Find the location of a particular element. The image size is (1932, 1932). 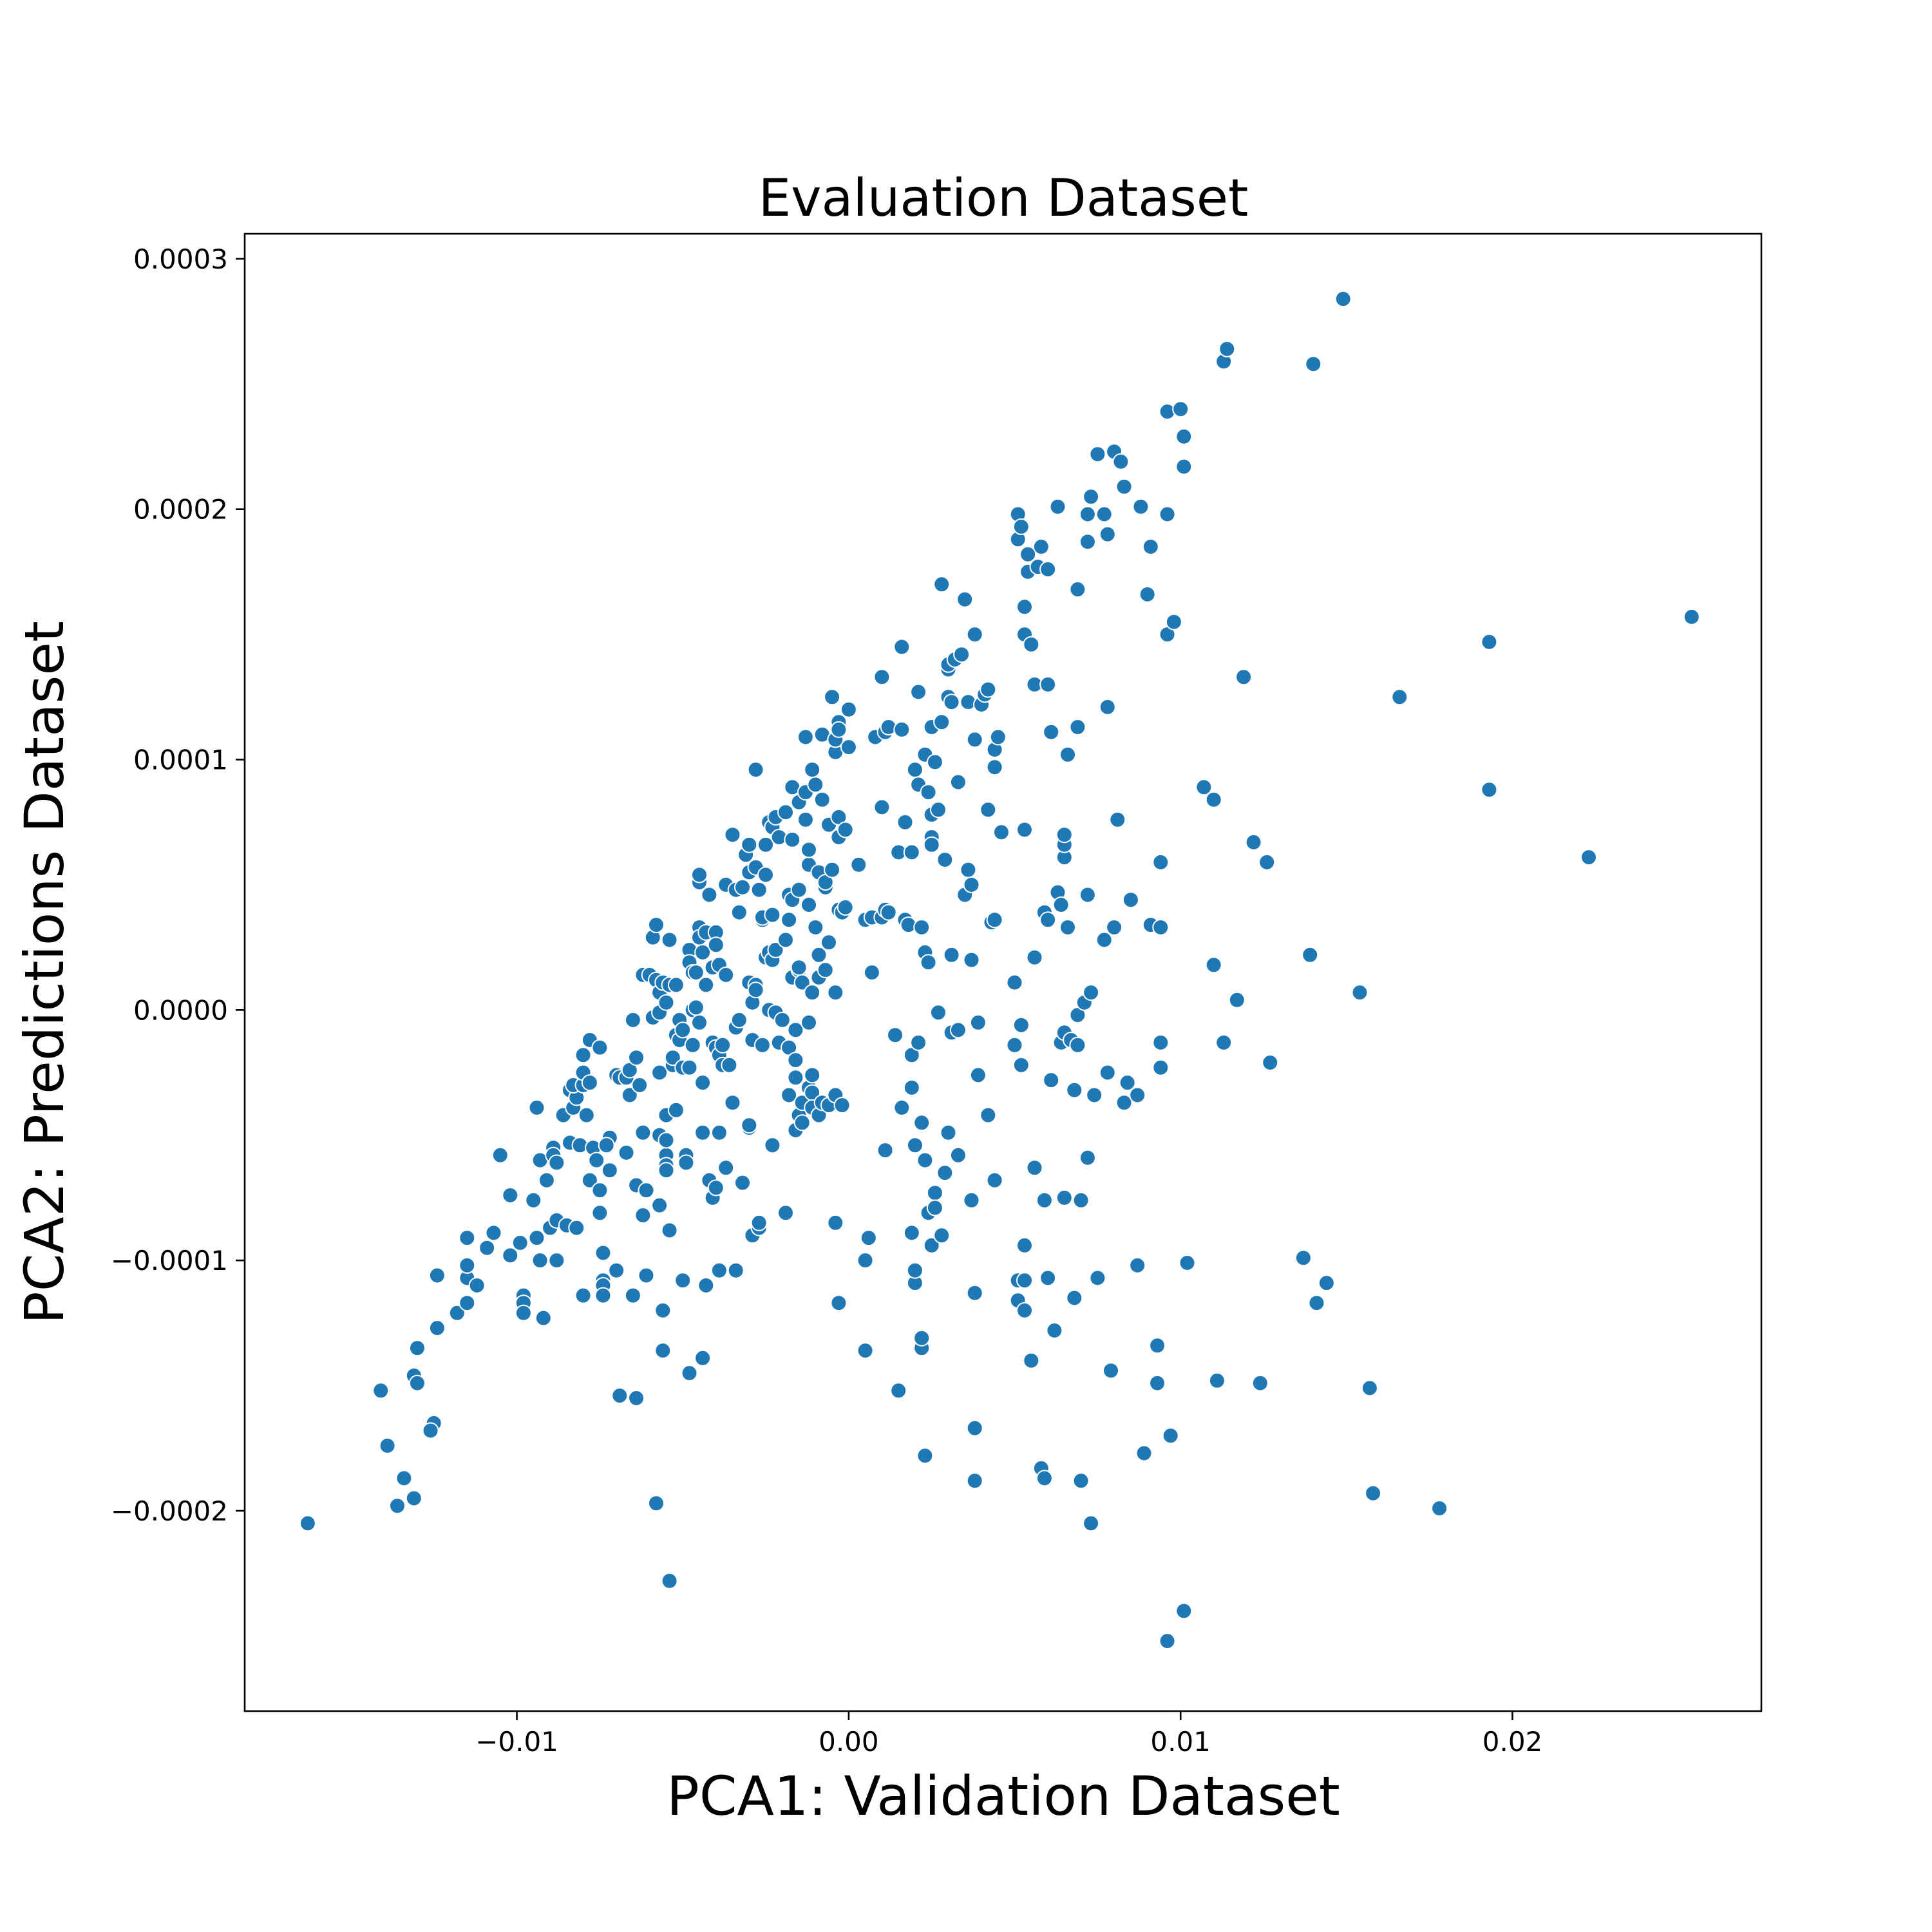

chart-title: Evaluation Dataset is located at coordinates (1004, 198).